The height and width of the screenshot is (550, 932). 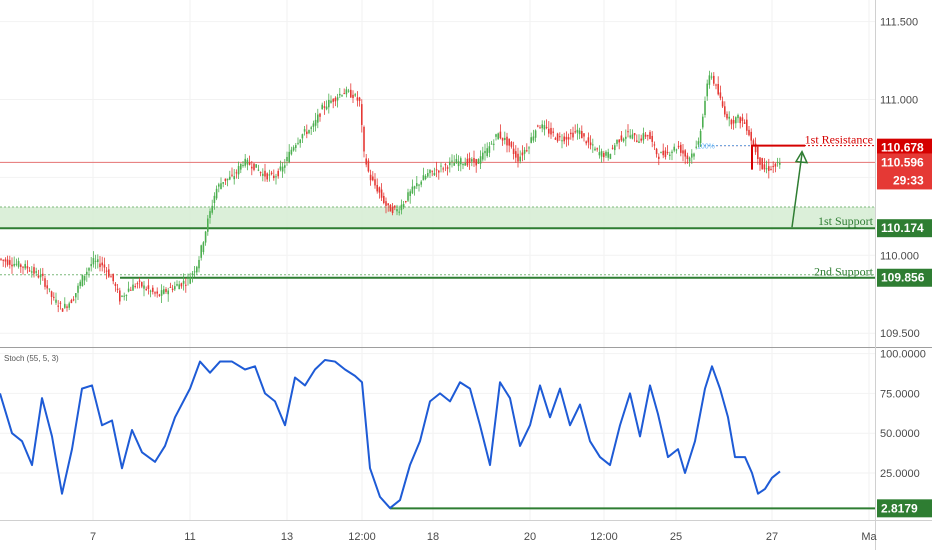 What do you see at coordinates (902, 228) in the screenshot?
I see `svg-text: 110.174` at bounding box center [902, 228].